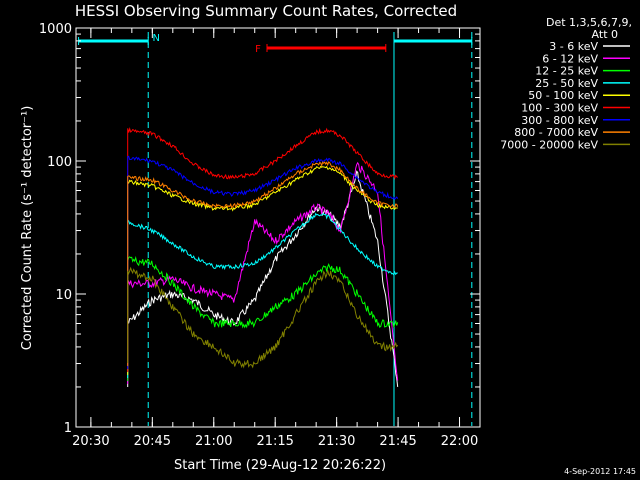  Describe the element at coordinates (397, 441) in the screenshot. I see `x-tick-label: 21:45` at that location.